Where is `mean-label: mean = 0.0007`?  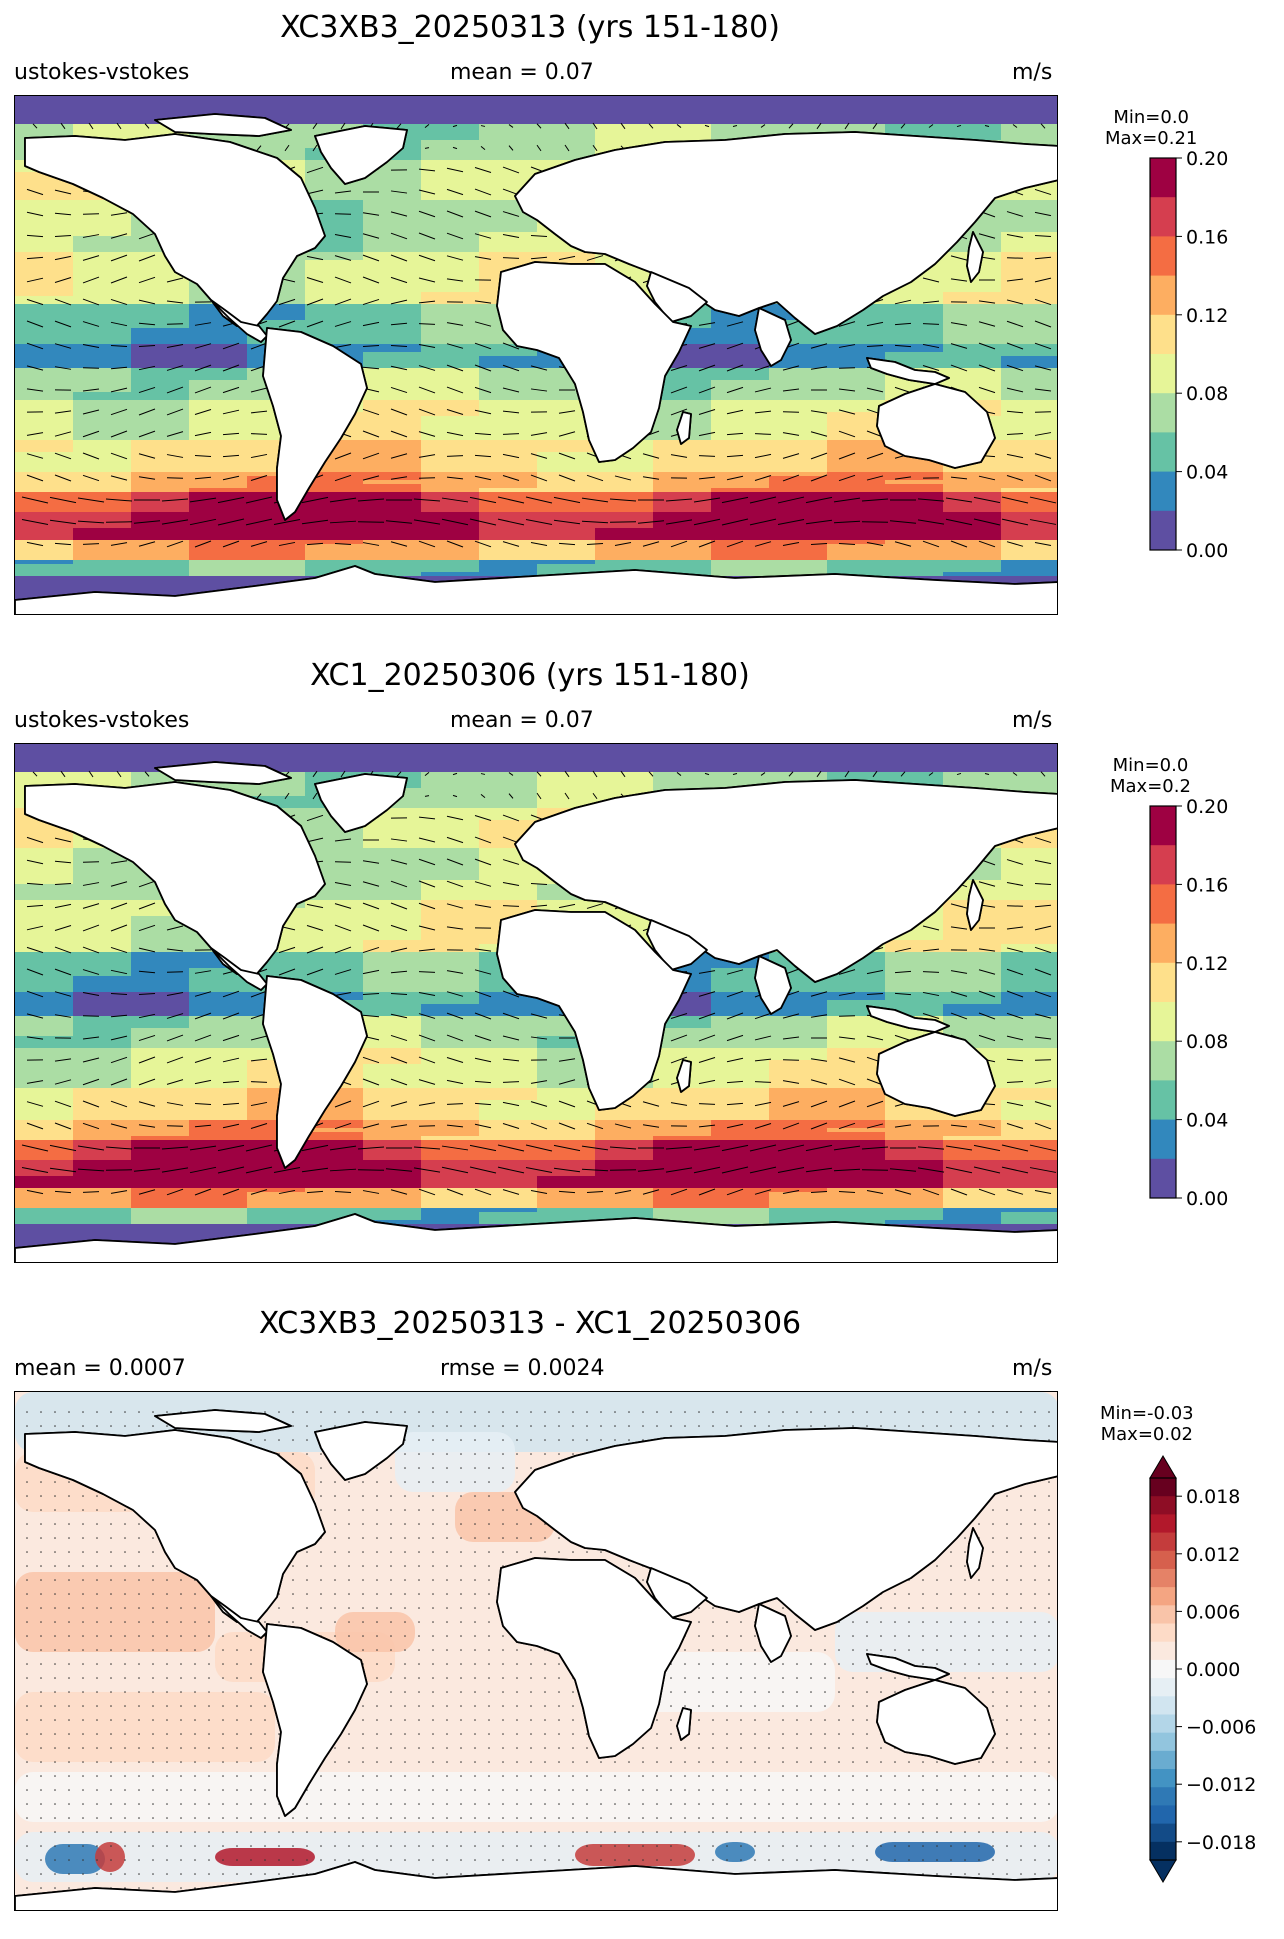 mean-label: mean = 0.0007 is located at coordinates (100, 1368).